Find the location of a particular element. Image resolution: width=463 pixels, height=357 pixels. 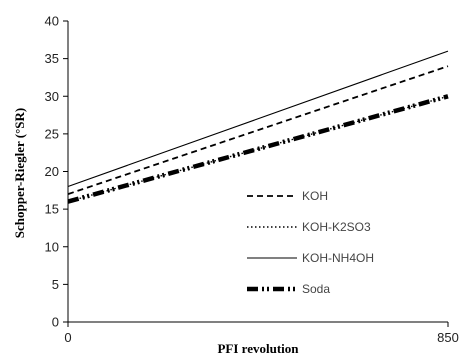

legend-label: KOH-NH4OH is located at coordinates (338, 258).